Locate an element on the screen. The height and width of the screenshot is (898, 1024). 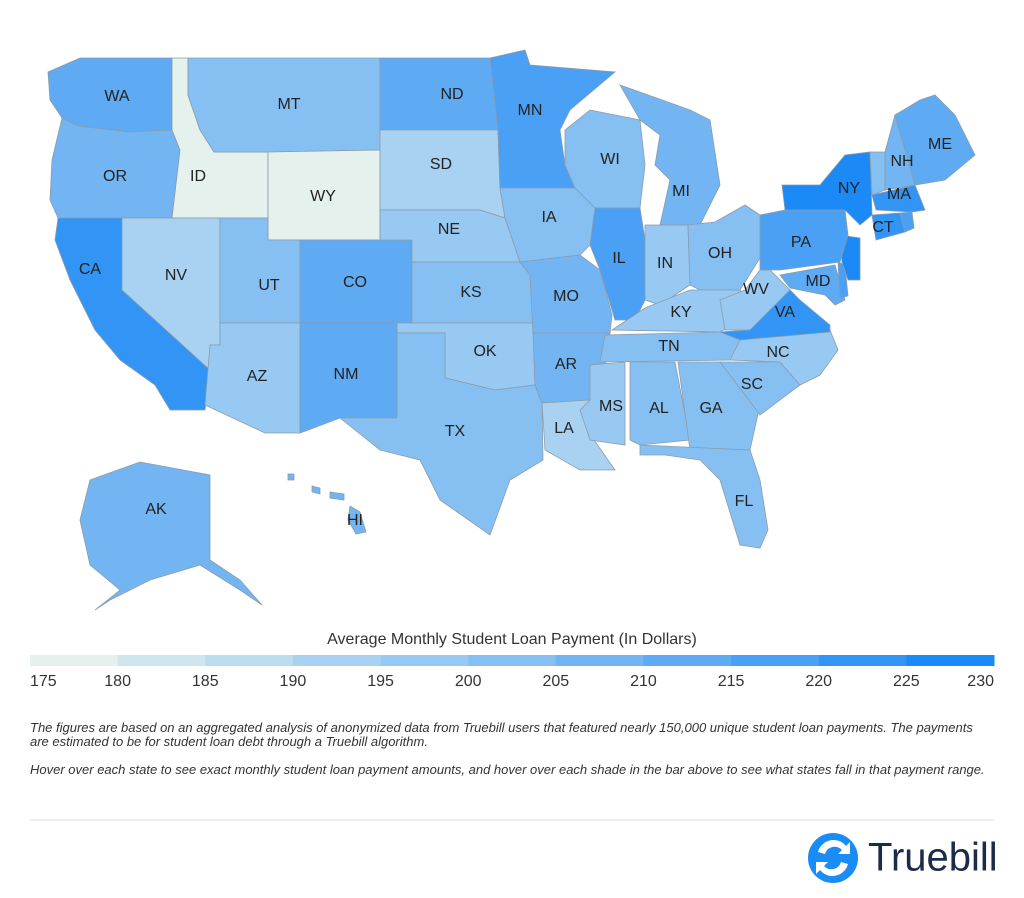
legend-tick-label: 190 is located at coordinates (293, 681).